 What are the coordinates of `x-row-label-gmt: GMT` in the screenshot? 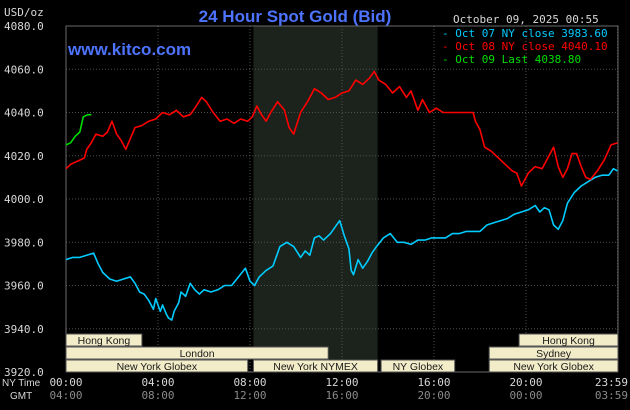 It's located at (21, 396).